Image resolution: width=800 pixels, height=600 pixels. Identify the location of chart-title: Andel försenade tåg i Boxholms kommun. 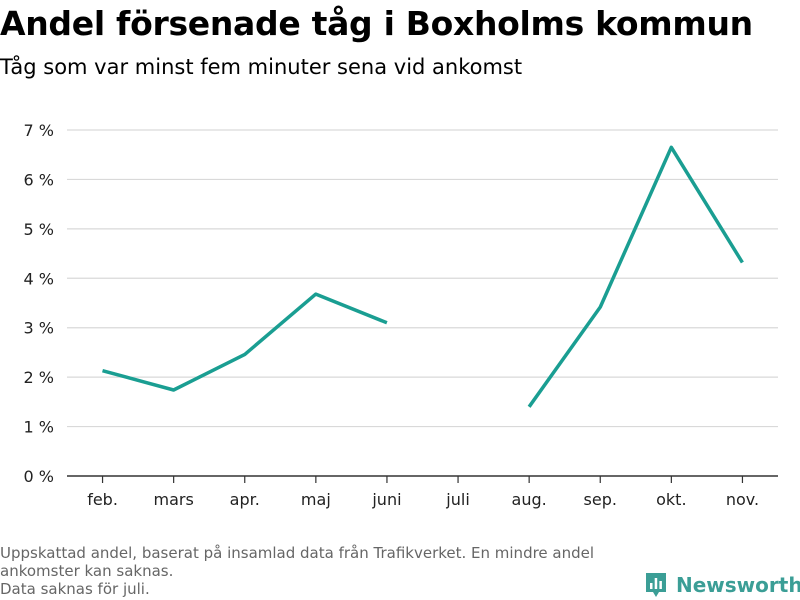
(376, 23).